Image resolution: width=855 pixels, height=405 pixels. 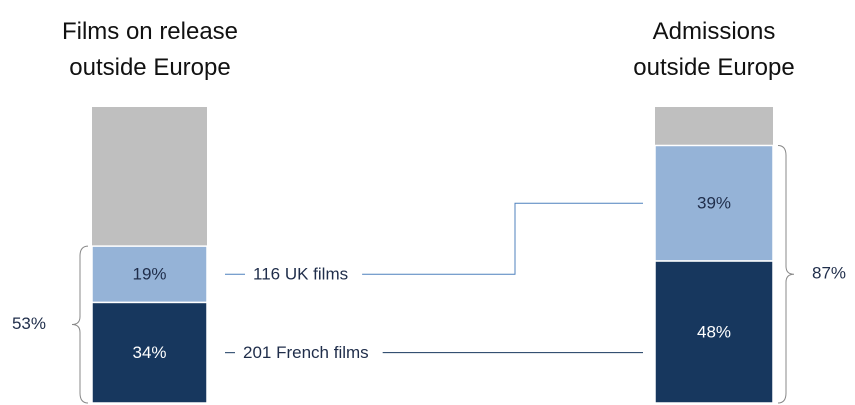 What do you see at coordinates (300, 274) in the screenshot?
I see `annotation: 116 UK films` at bounding box center [300, 274].